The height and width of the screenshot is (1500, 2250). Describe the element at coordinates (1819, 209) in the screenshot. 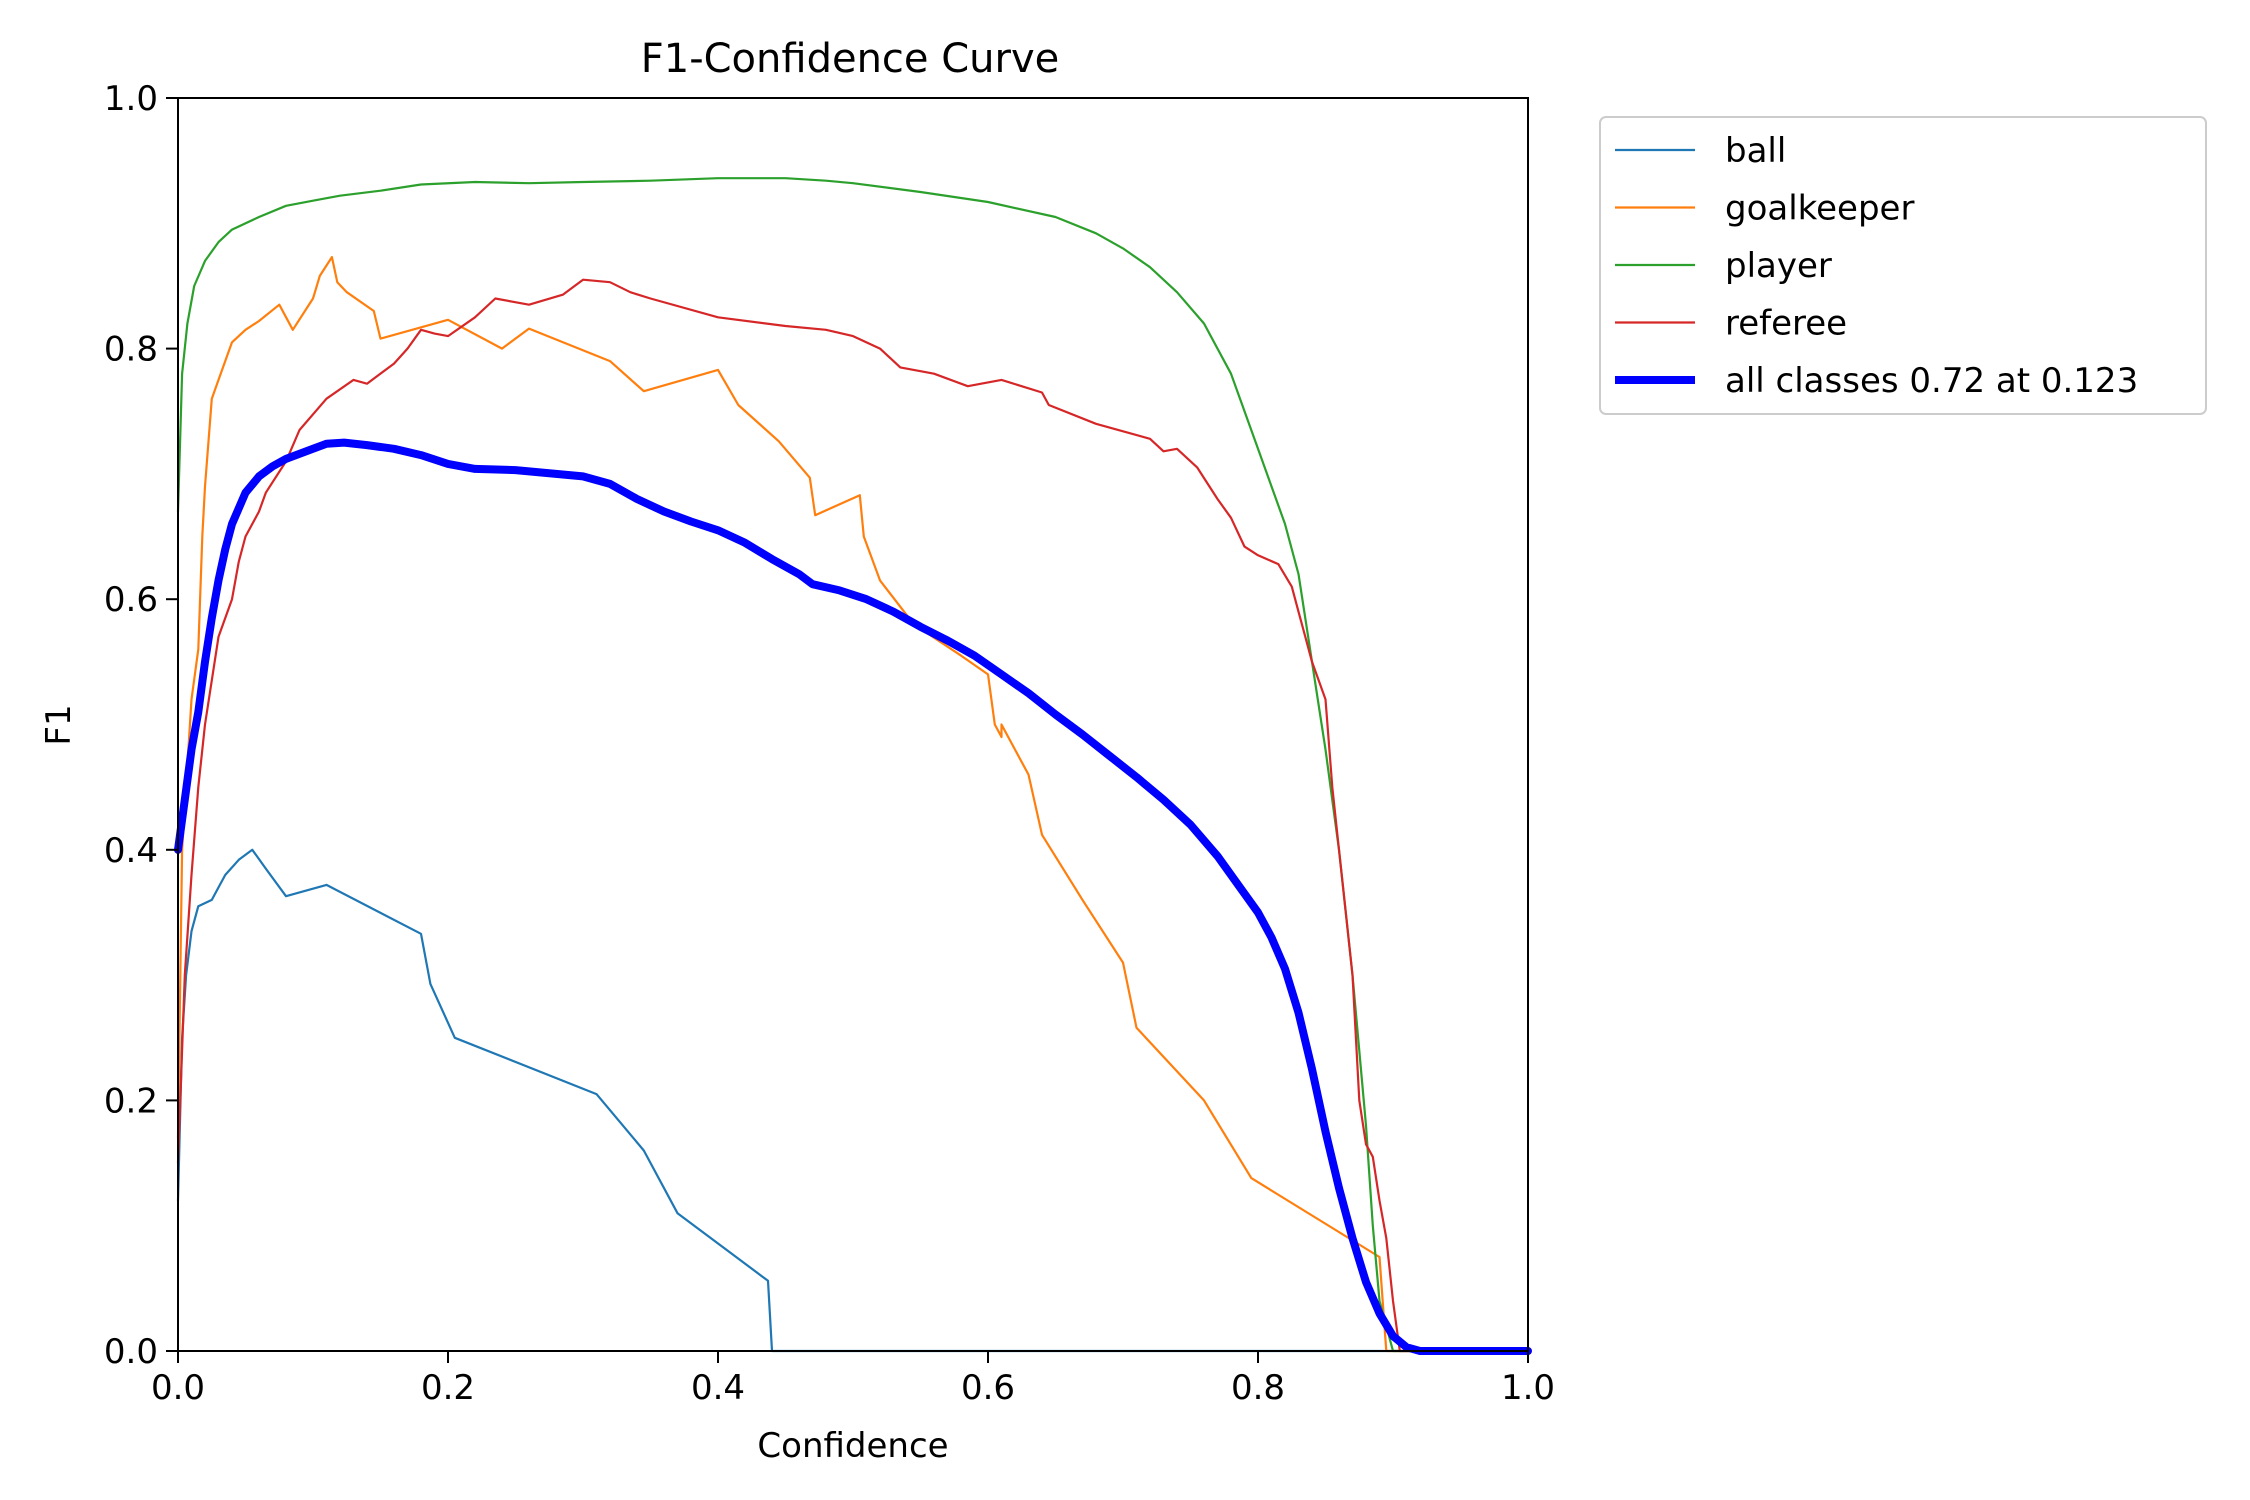

I see `legend-label: goalkeeper` at that location.